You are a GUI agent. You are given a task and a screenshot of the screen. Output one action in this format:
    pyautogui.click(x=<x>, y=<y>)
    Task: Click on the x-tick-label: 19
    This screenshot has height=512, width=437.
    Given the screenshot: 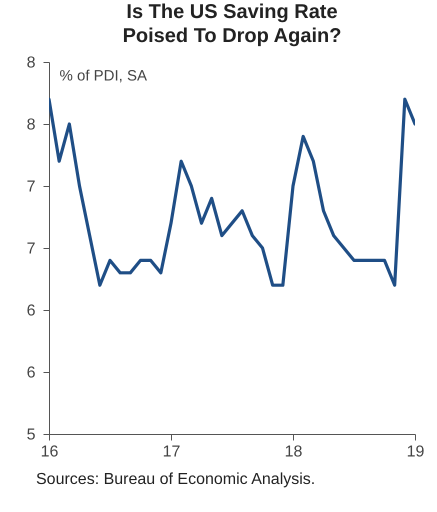 What is the action you would take?
    pyautogui.click(x=415, y=452)
    